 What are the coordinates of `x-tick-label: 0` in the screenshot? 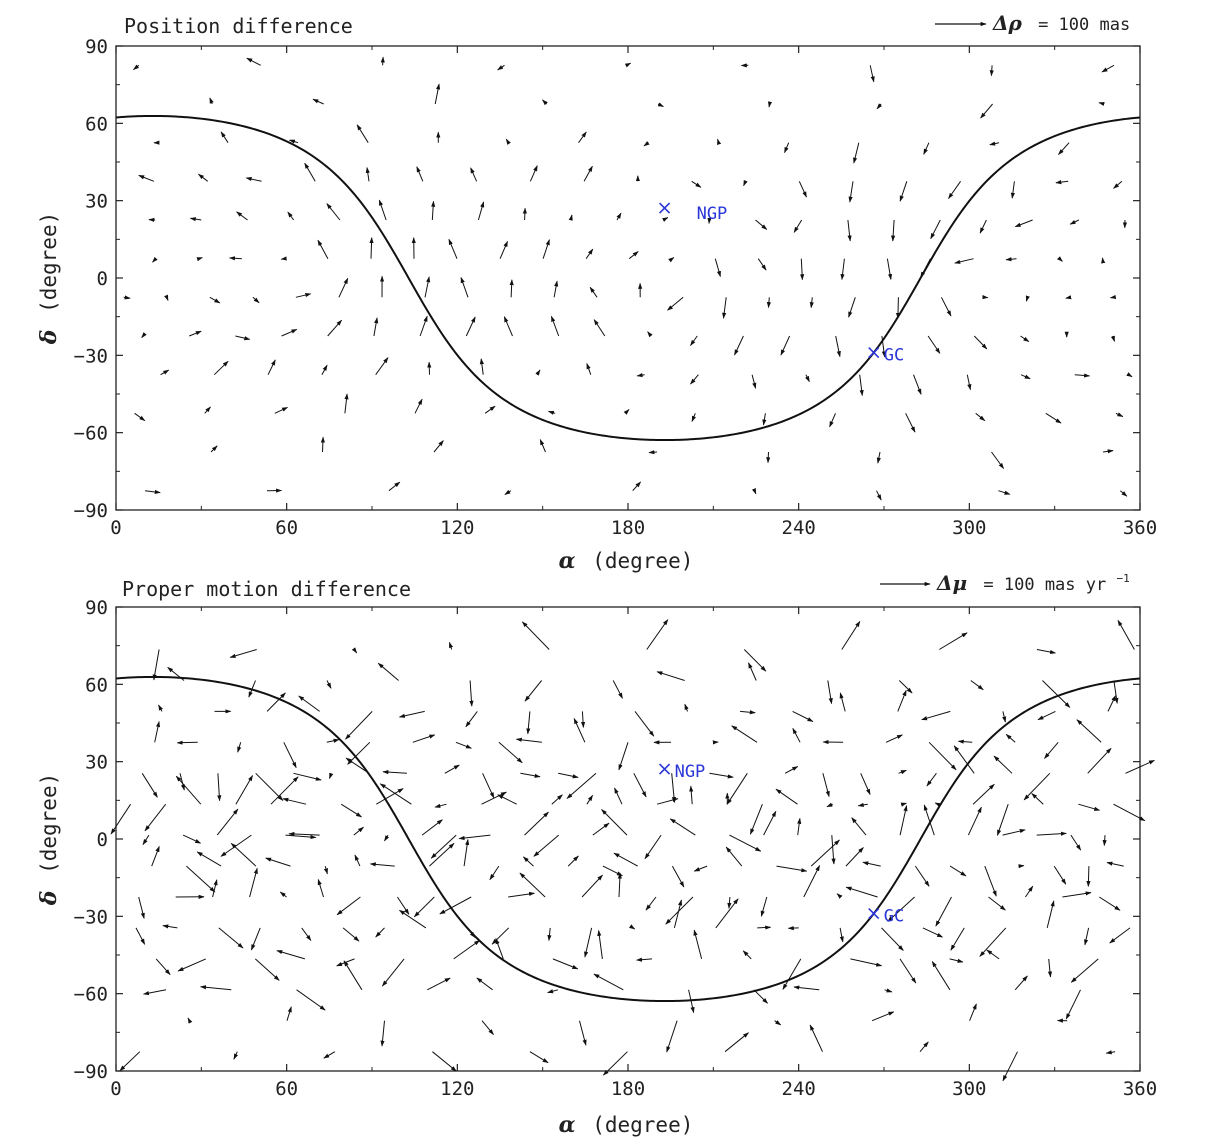 It's located at (115, 1089).